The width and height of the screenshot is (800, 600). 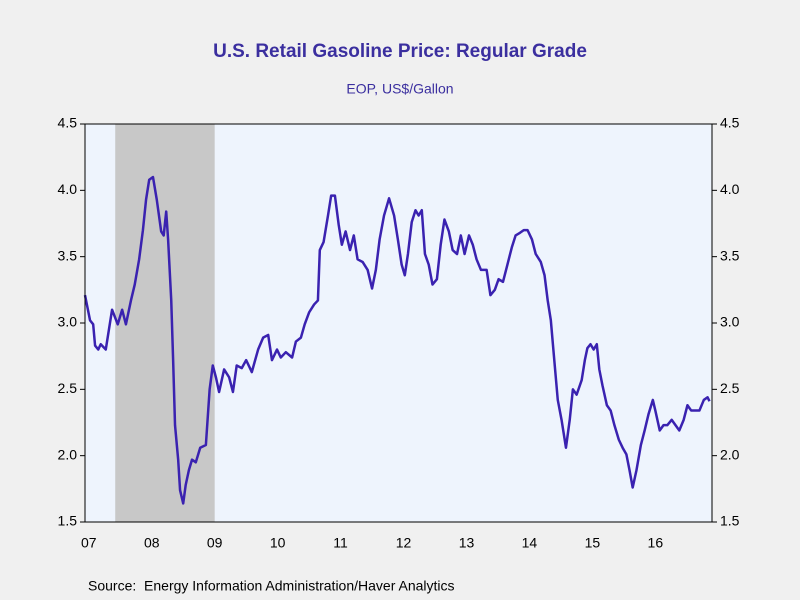 I want to click on y2-tick-label: 1.5, so click(x=730, y=521).